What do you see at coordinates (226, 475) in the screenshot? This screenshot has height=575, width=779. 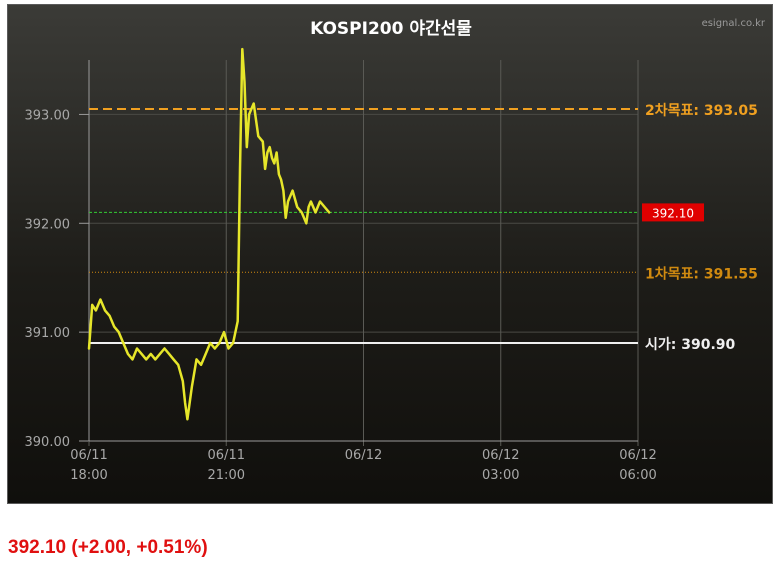 I see `x-tick-time: 21:00` at bounding box center [226, 475].